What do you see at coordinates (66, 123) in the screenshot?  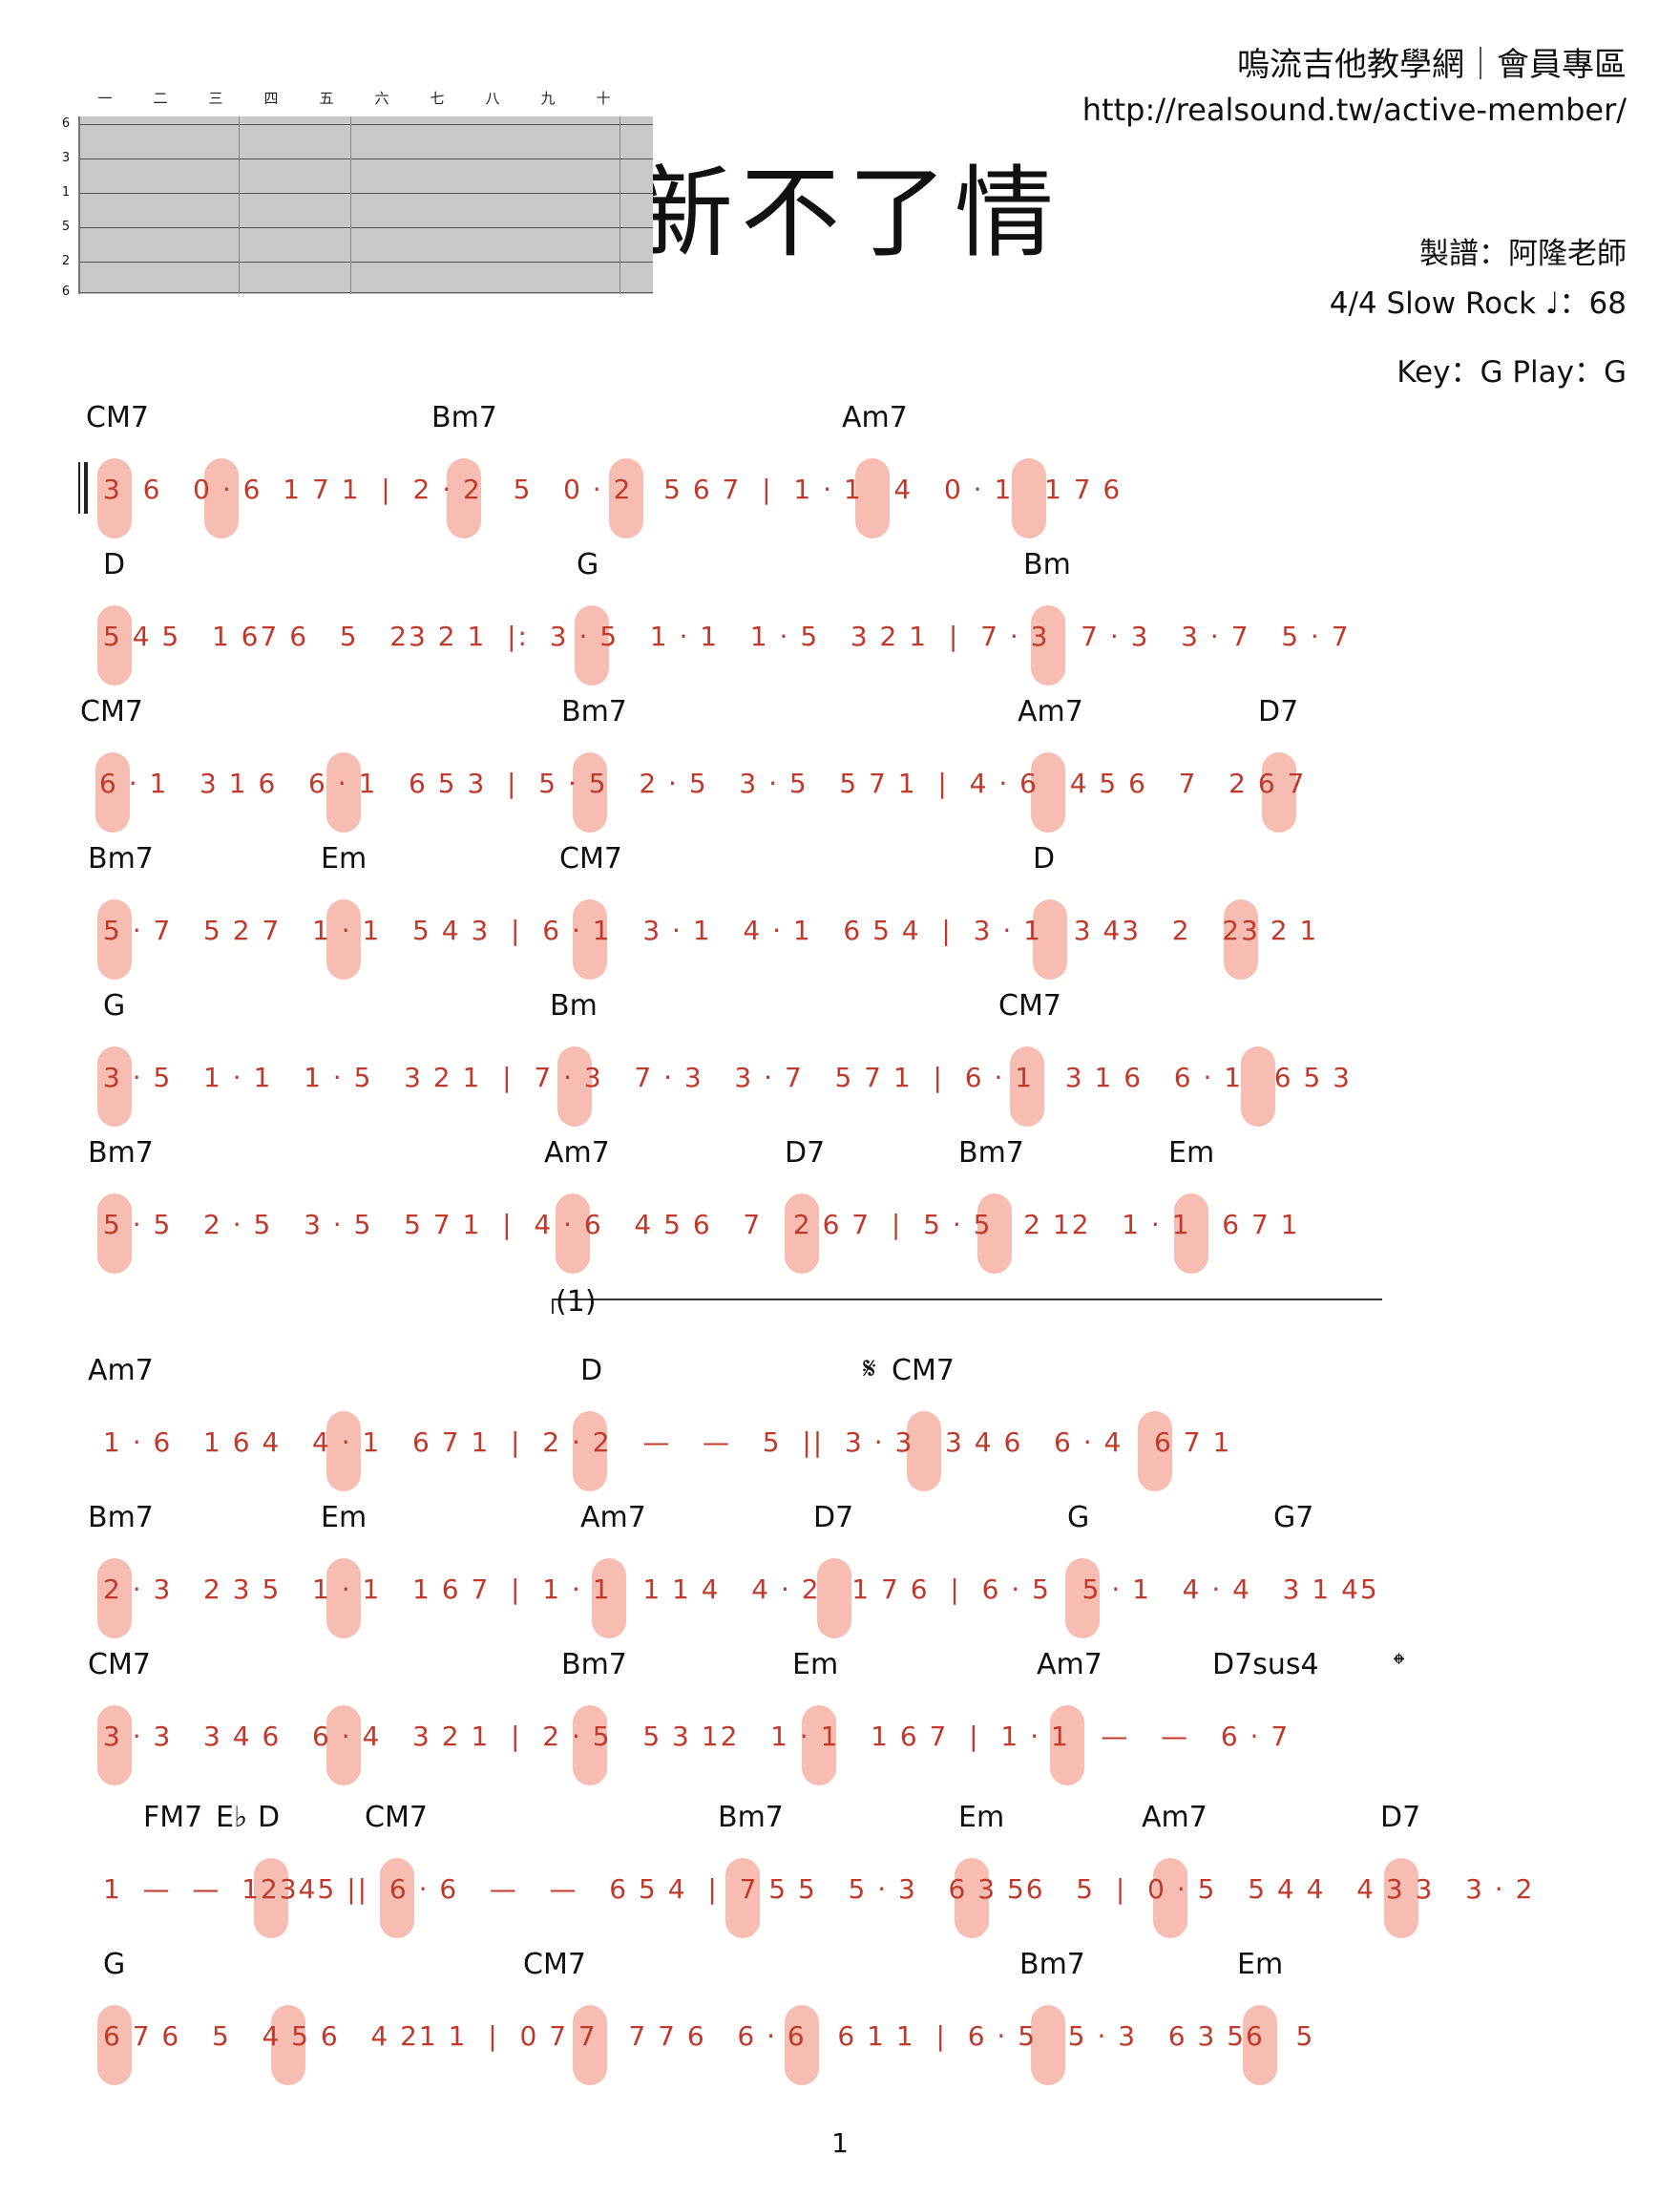 I see `string-label: 6` at bounding box center [66, 123].